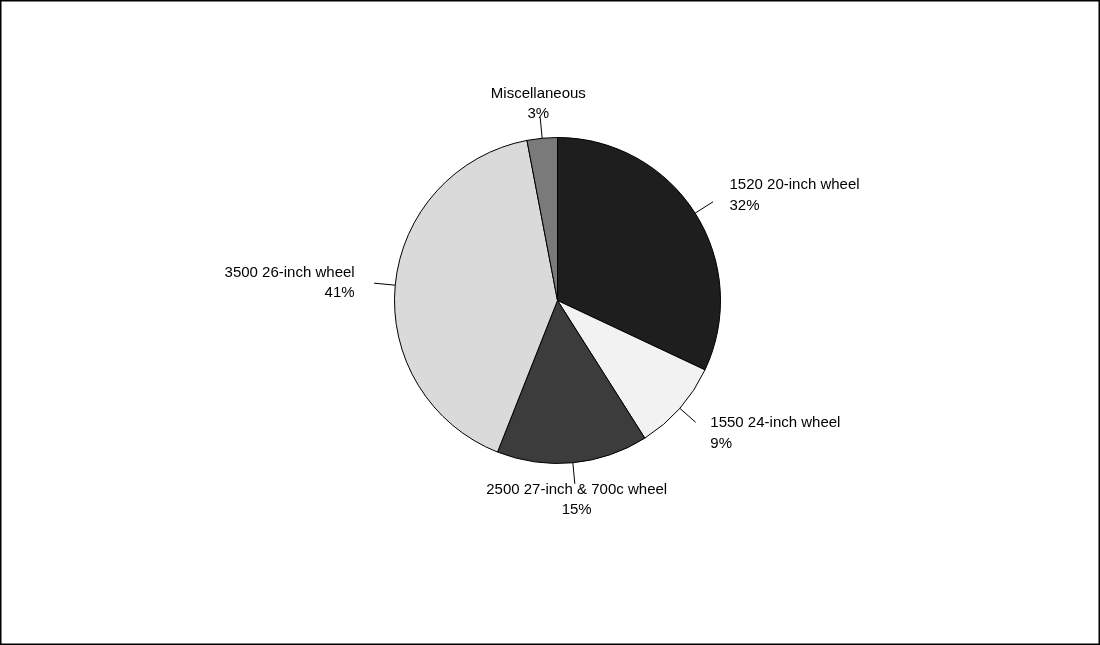 This screenshot has height=645, width=1100. I want to click on slice-label: Miscellaneous, so click(538, 92).